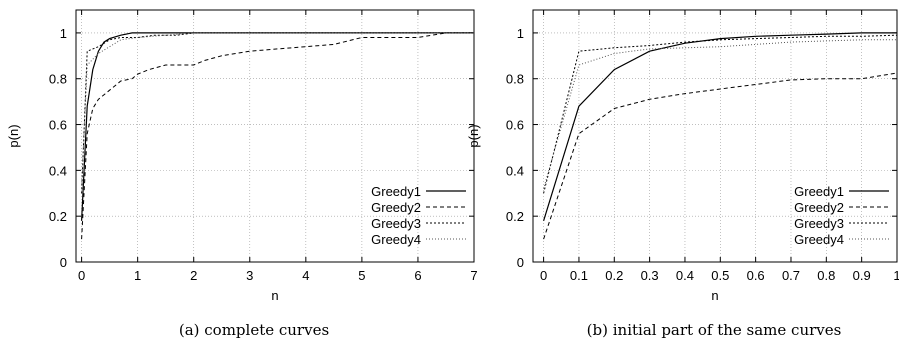 Image resolution: width=899 pixels, height=347 pixels. Describe the element at coordinates (862, 275) in the screenshot. I see `x-tick-label: 0.9` at that location.